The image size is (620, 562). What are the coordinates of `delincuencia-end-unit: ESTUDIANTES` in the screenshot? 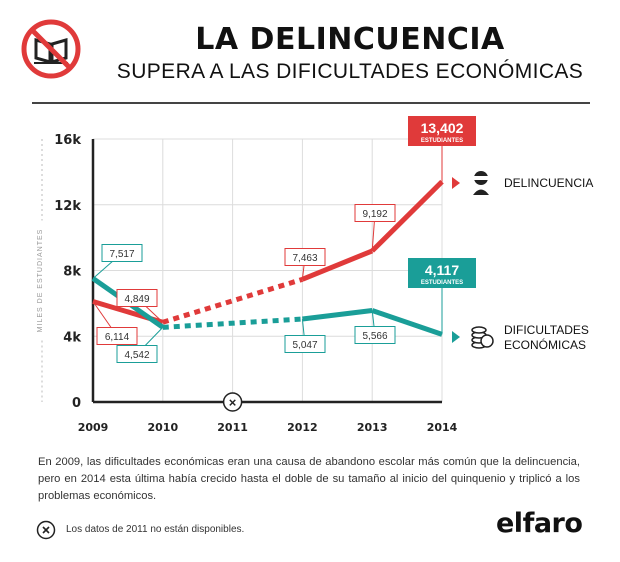 It's located at (442, 141).